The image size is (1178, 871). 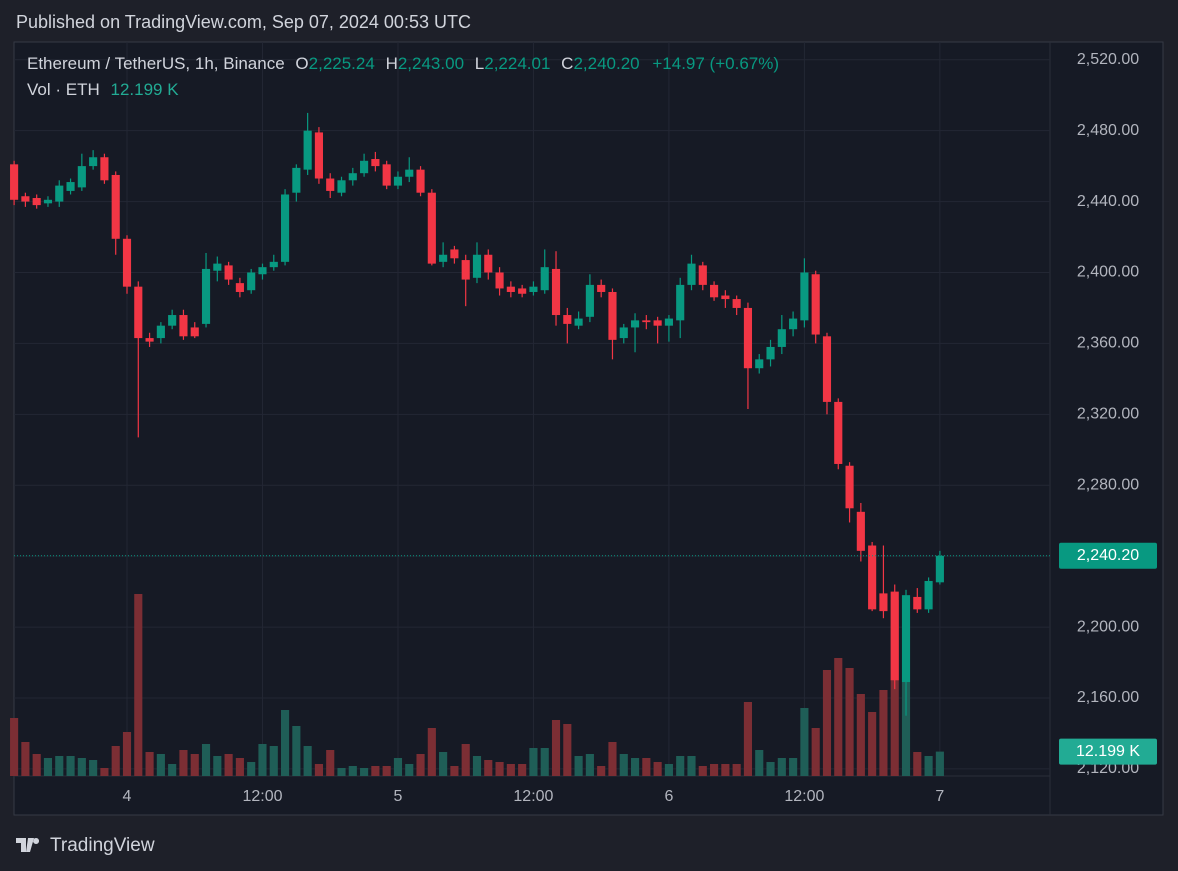 I want to click on volume-tag, so click(x=1108, y=751).